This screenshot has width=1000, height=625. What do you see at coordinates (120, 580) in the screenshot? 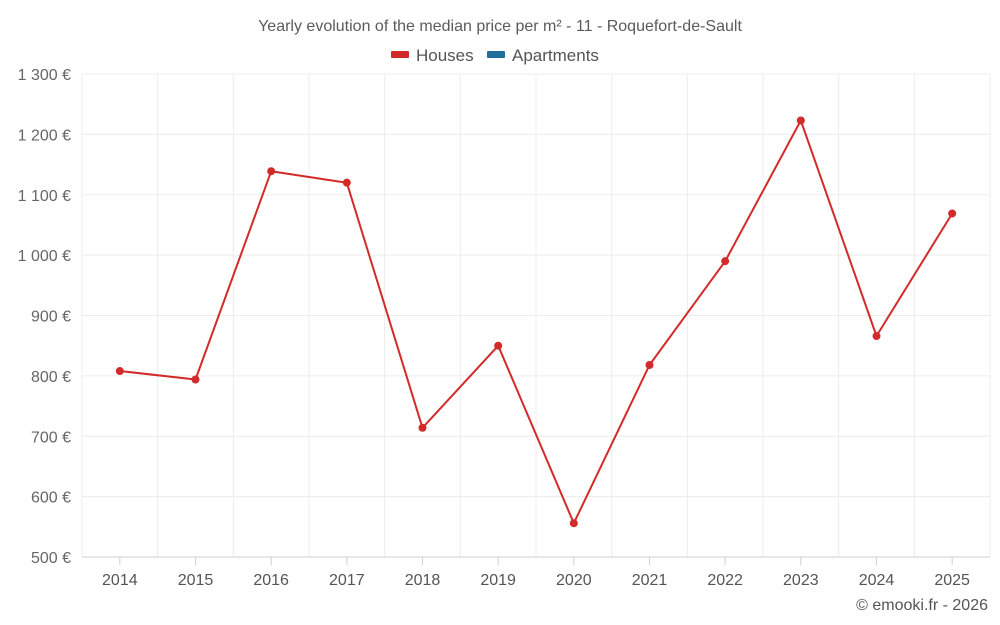
I see `x-tick-label: 2014` at bounding box center [120, 580].